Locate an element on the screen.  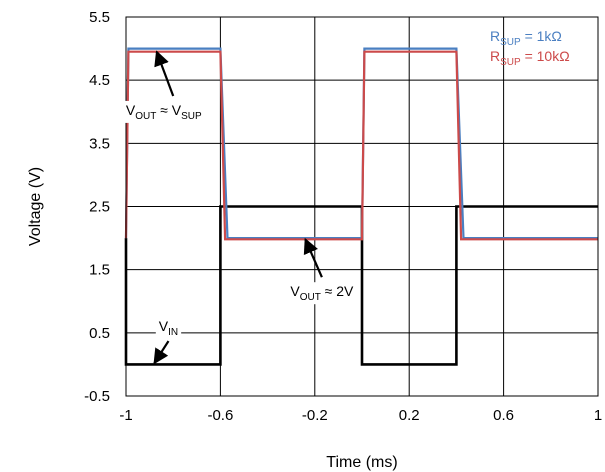
y-tick-label: 5.5 is located at coordinates (99, 17).